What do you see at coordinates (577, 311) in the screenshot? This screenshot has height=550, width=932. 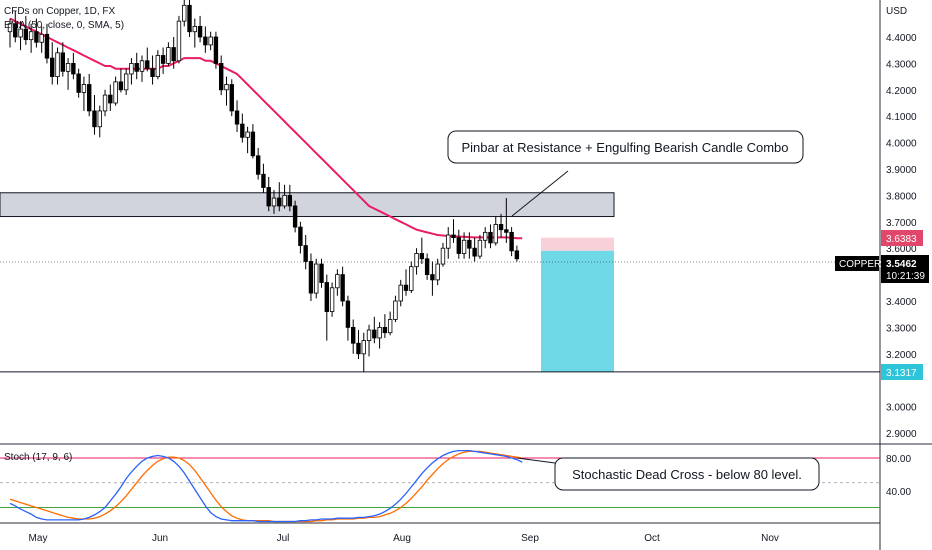 I see `take-profit-zone` at bounding box center [577, 311].